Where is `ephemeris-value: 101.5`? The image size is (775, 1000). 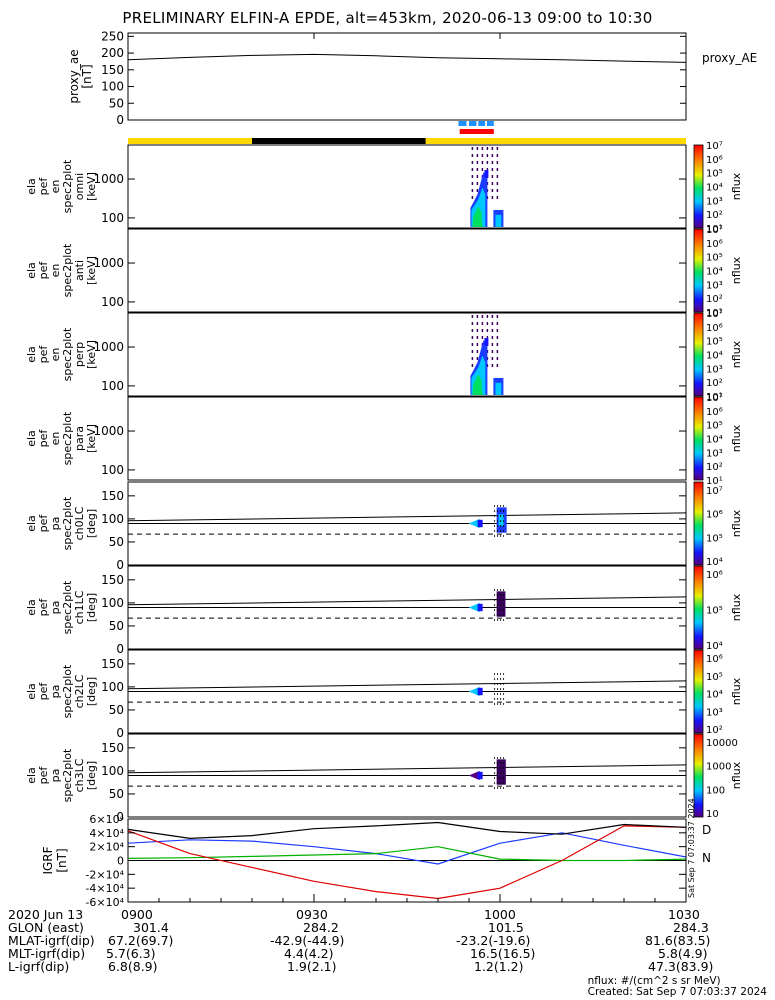
ephemeris-value: 101.5 is located at coordinates (506, 927).